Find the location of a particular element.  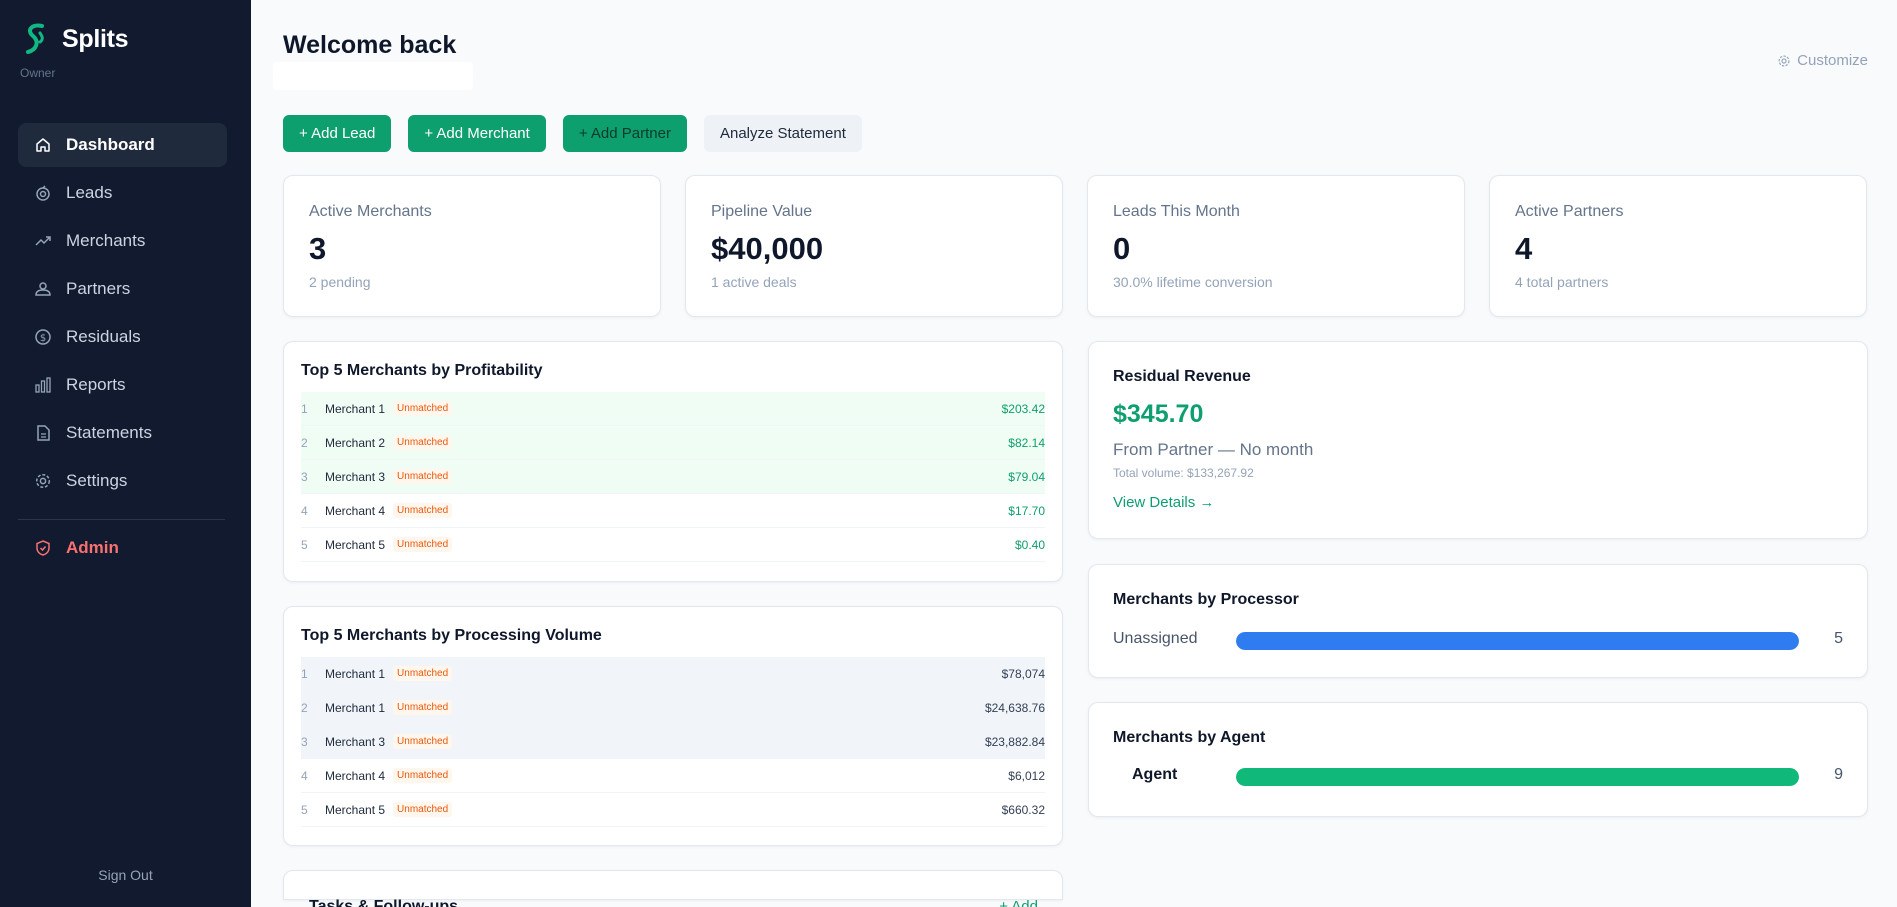

stat-label: Active Partners is located at coordinates (1569, 211).